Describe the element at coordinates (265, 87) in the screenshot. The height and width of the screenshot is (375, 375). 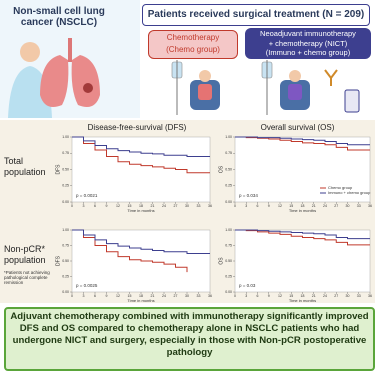
I see `patient-illustration` at that location.